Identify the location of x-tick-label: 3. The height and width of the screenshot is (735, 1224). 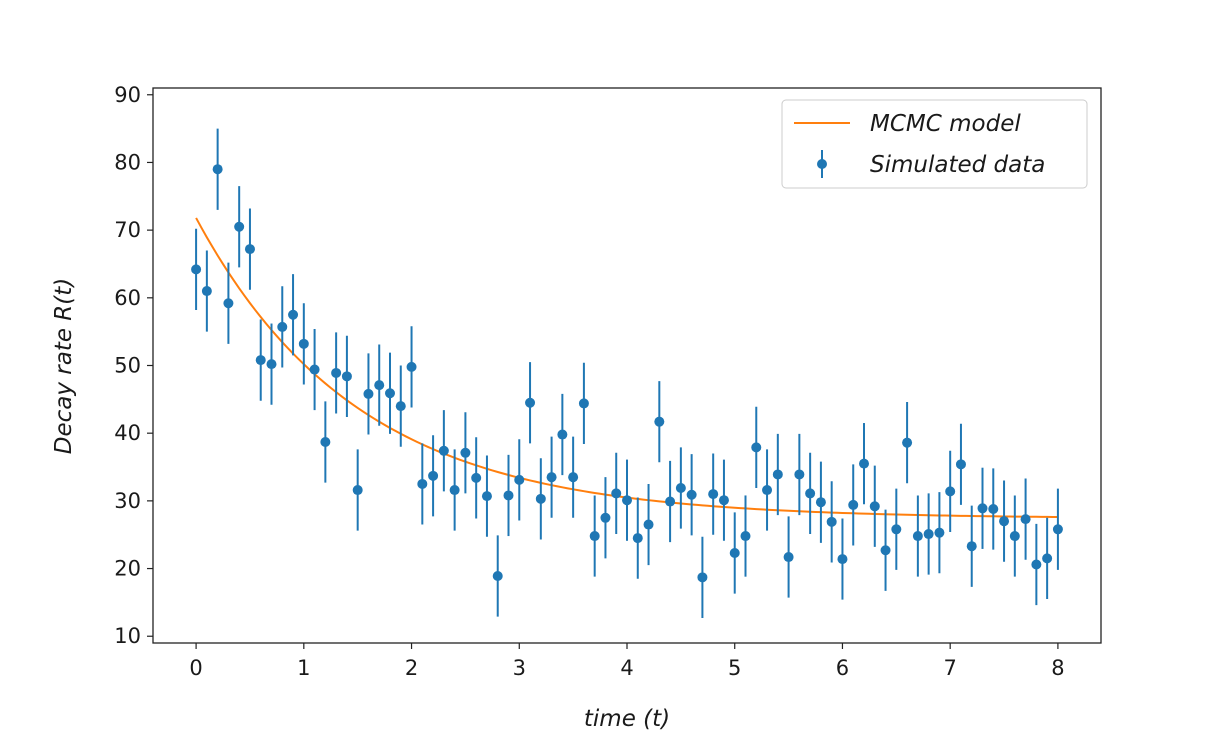
(519, 668).